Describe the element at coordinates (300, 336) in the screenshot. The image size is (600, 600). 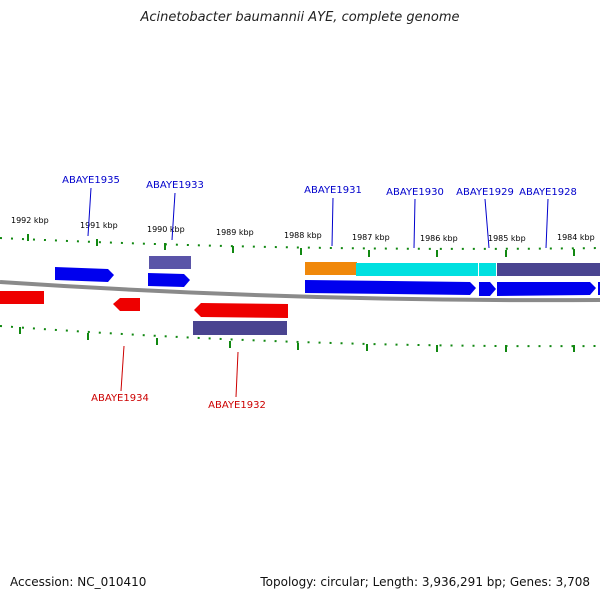
I see `tick-track-lower` at that location.